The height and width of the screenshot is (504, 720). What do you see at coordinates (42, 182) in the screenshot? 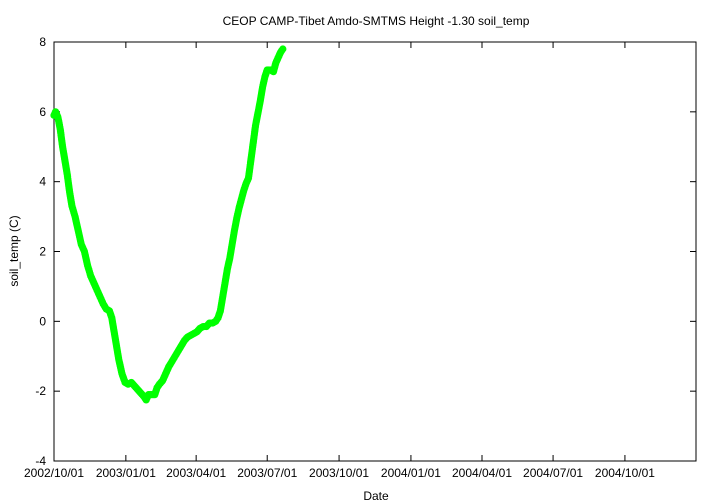
I see `y-tick-label: 4` at bounding box center [42, 182].